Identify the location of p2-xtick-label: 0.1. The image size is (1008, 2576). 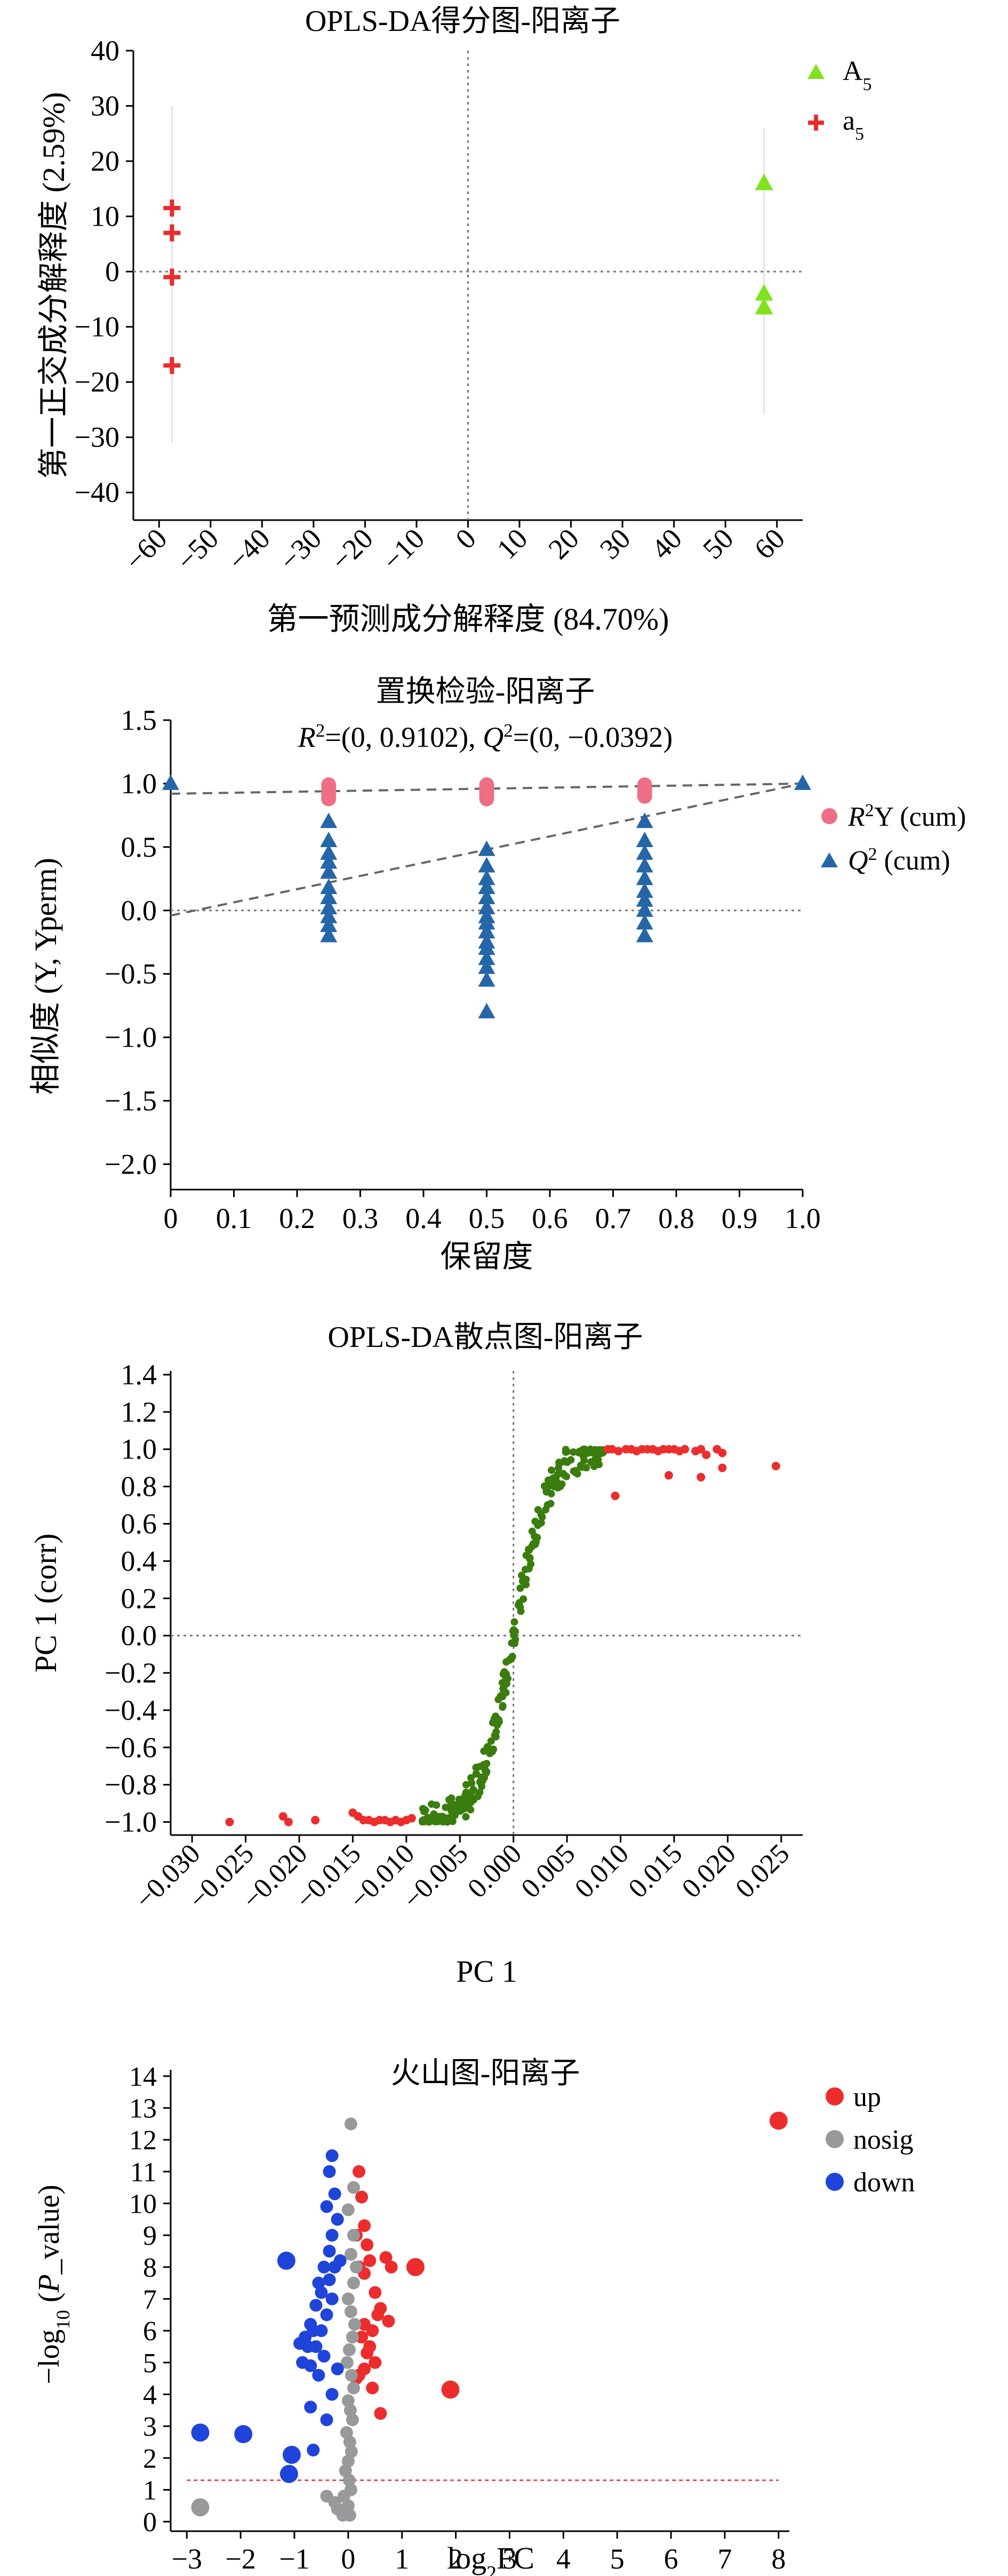
(234, 1218).